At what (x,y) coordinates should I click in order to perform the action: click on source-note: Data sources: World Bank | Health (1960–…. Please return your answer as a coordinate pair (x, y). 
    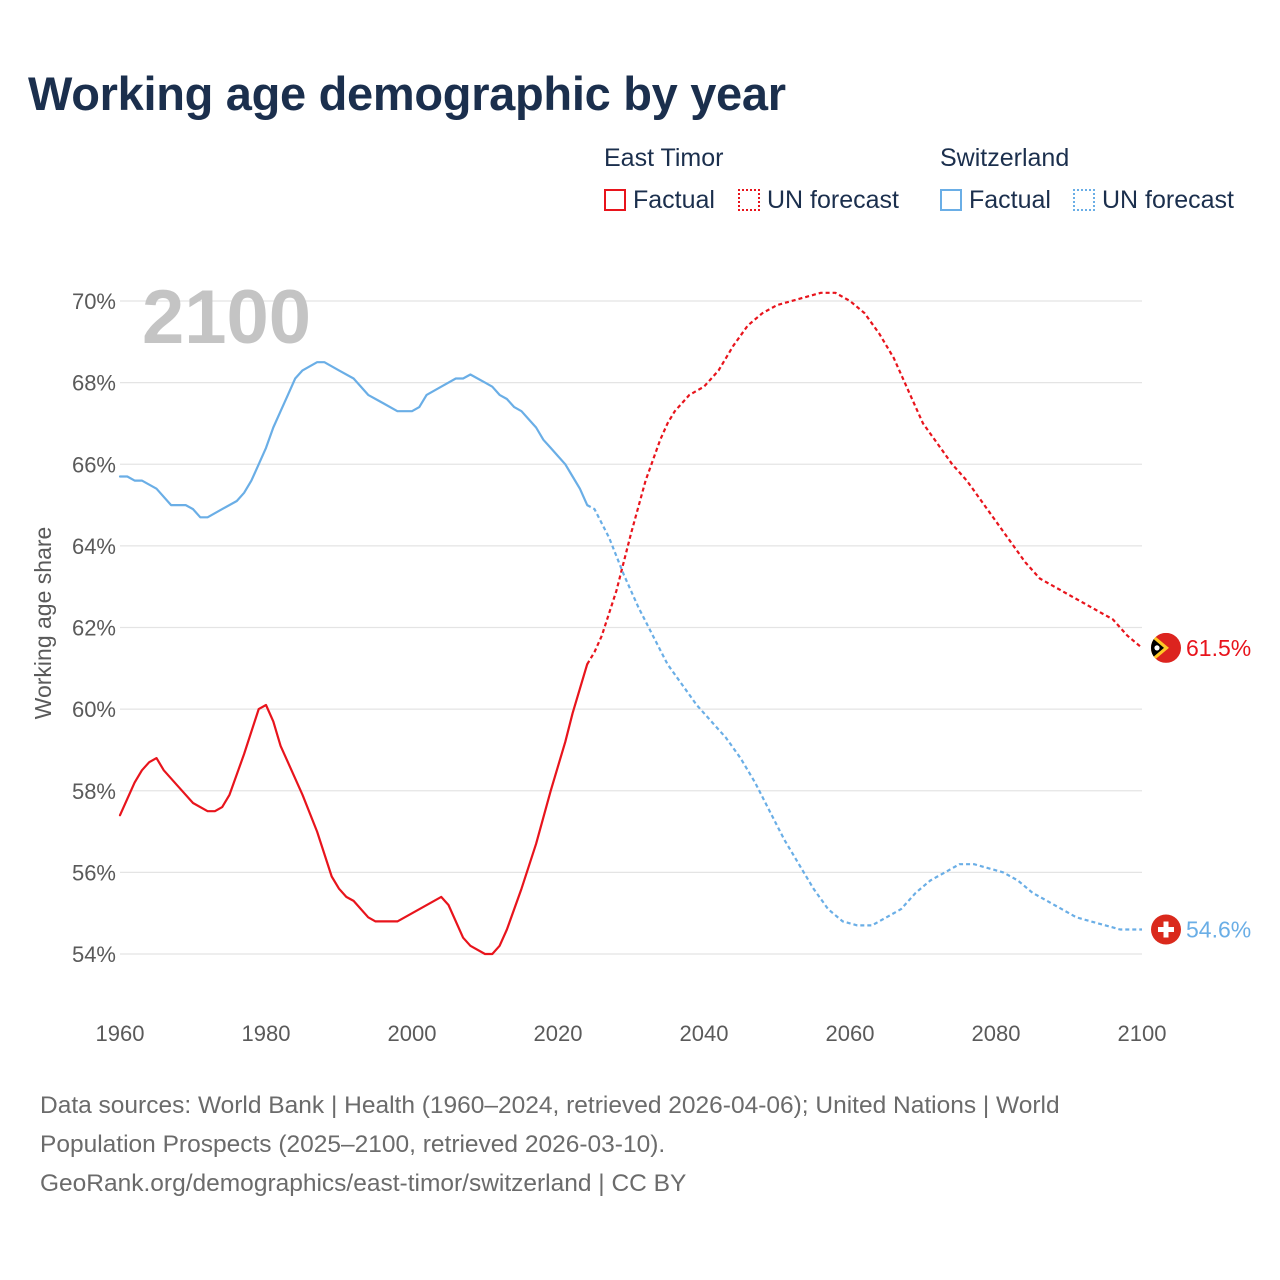
    Looking at the image, I should click on (615, 1144).